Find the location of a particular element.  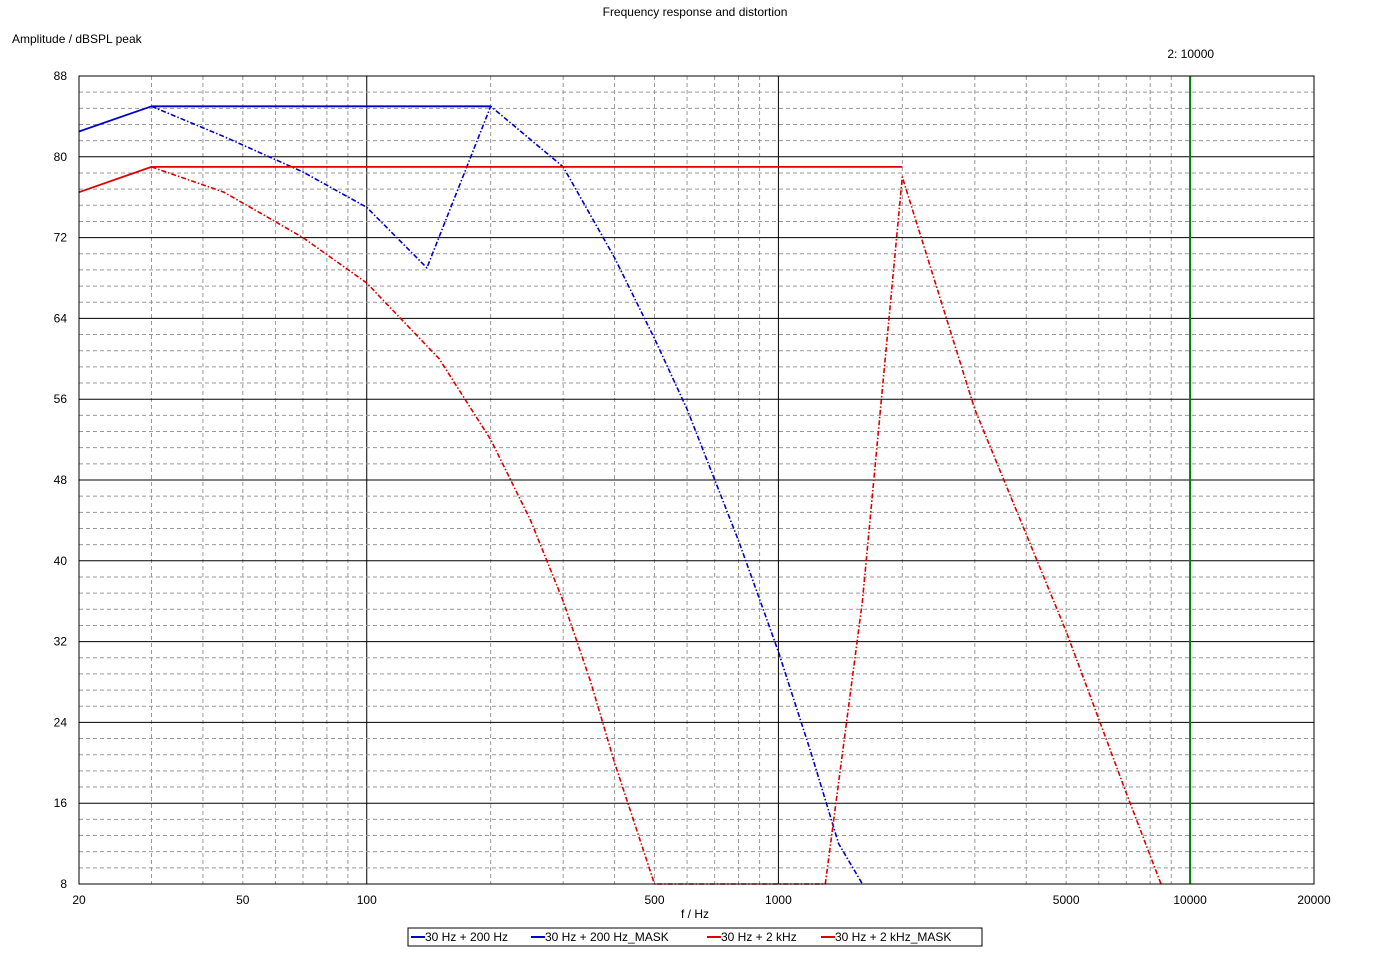

legend-label: 30 Hz + 2 kHz_MASK is located at coordinates (893, 937).